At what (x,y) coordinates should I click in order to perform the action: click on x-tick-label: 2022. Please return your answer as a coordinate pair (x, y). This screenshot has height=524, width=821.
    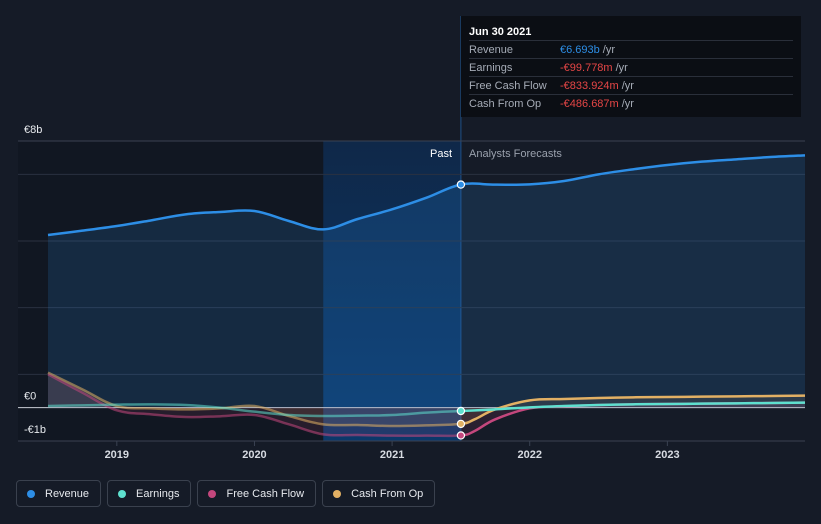
    Looking at the image, I should click on (529, 455).